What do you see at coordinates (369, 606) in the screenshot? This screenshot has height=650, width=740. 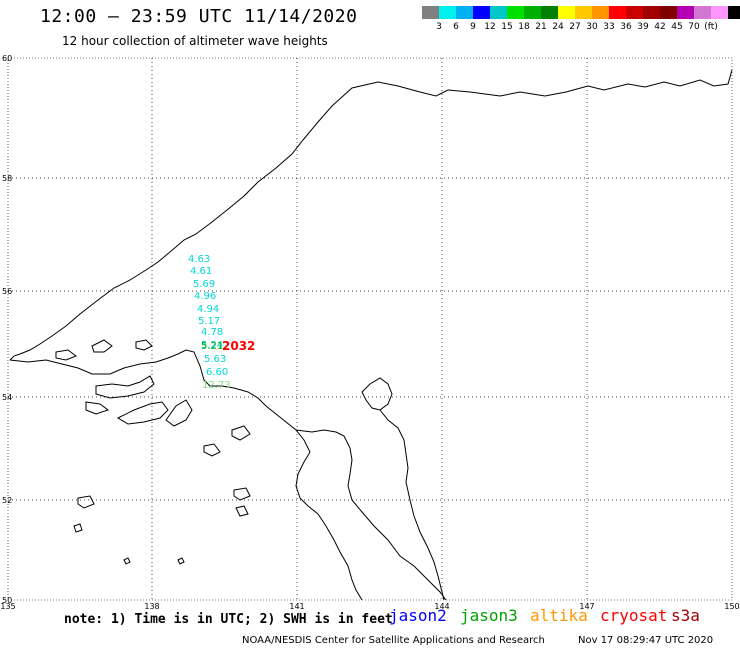 I see `longitude-tick-labels: 135 138 141 144 147 150` at bounding box center [369, 606].